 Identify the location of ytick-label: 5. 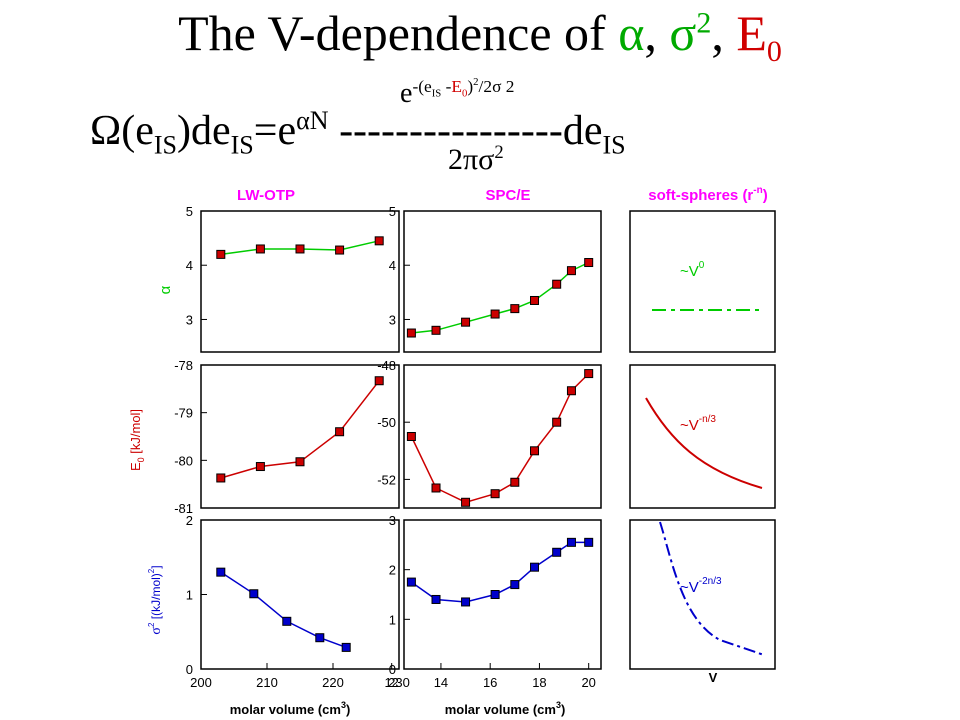
(189, 211).